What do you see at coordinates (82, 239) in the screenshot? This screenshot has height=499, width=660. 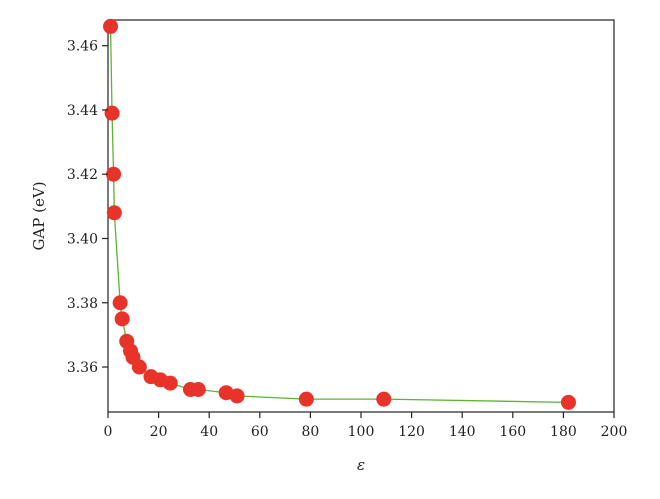 I see `y-tick-label: 3.40` at bounding box center [82, 239].